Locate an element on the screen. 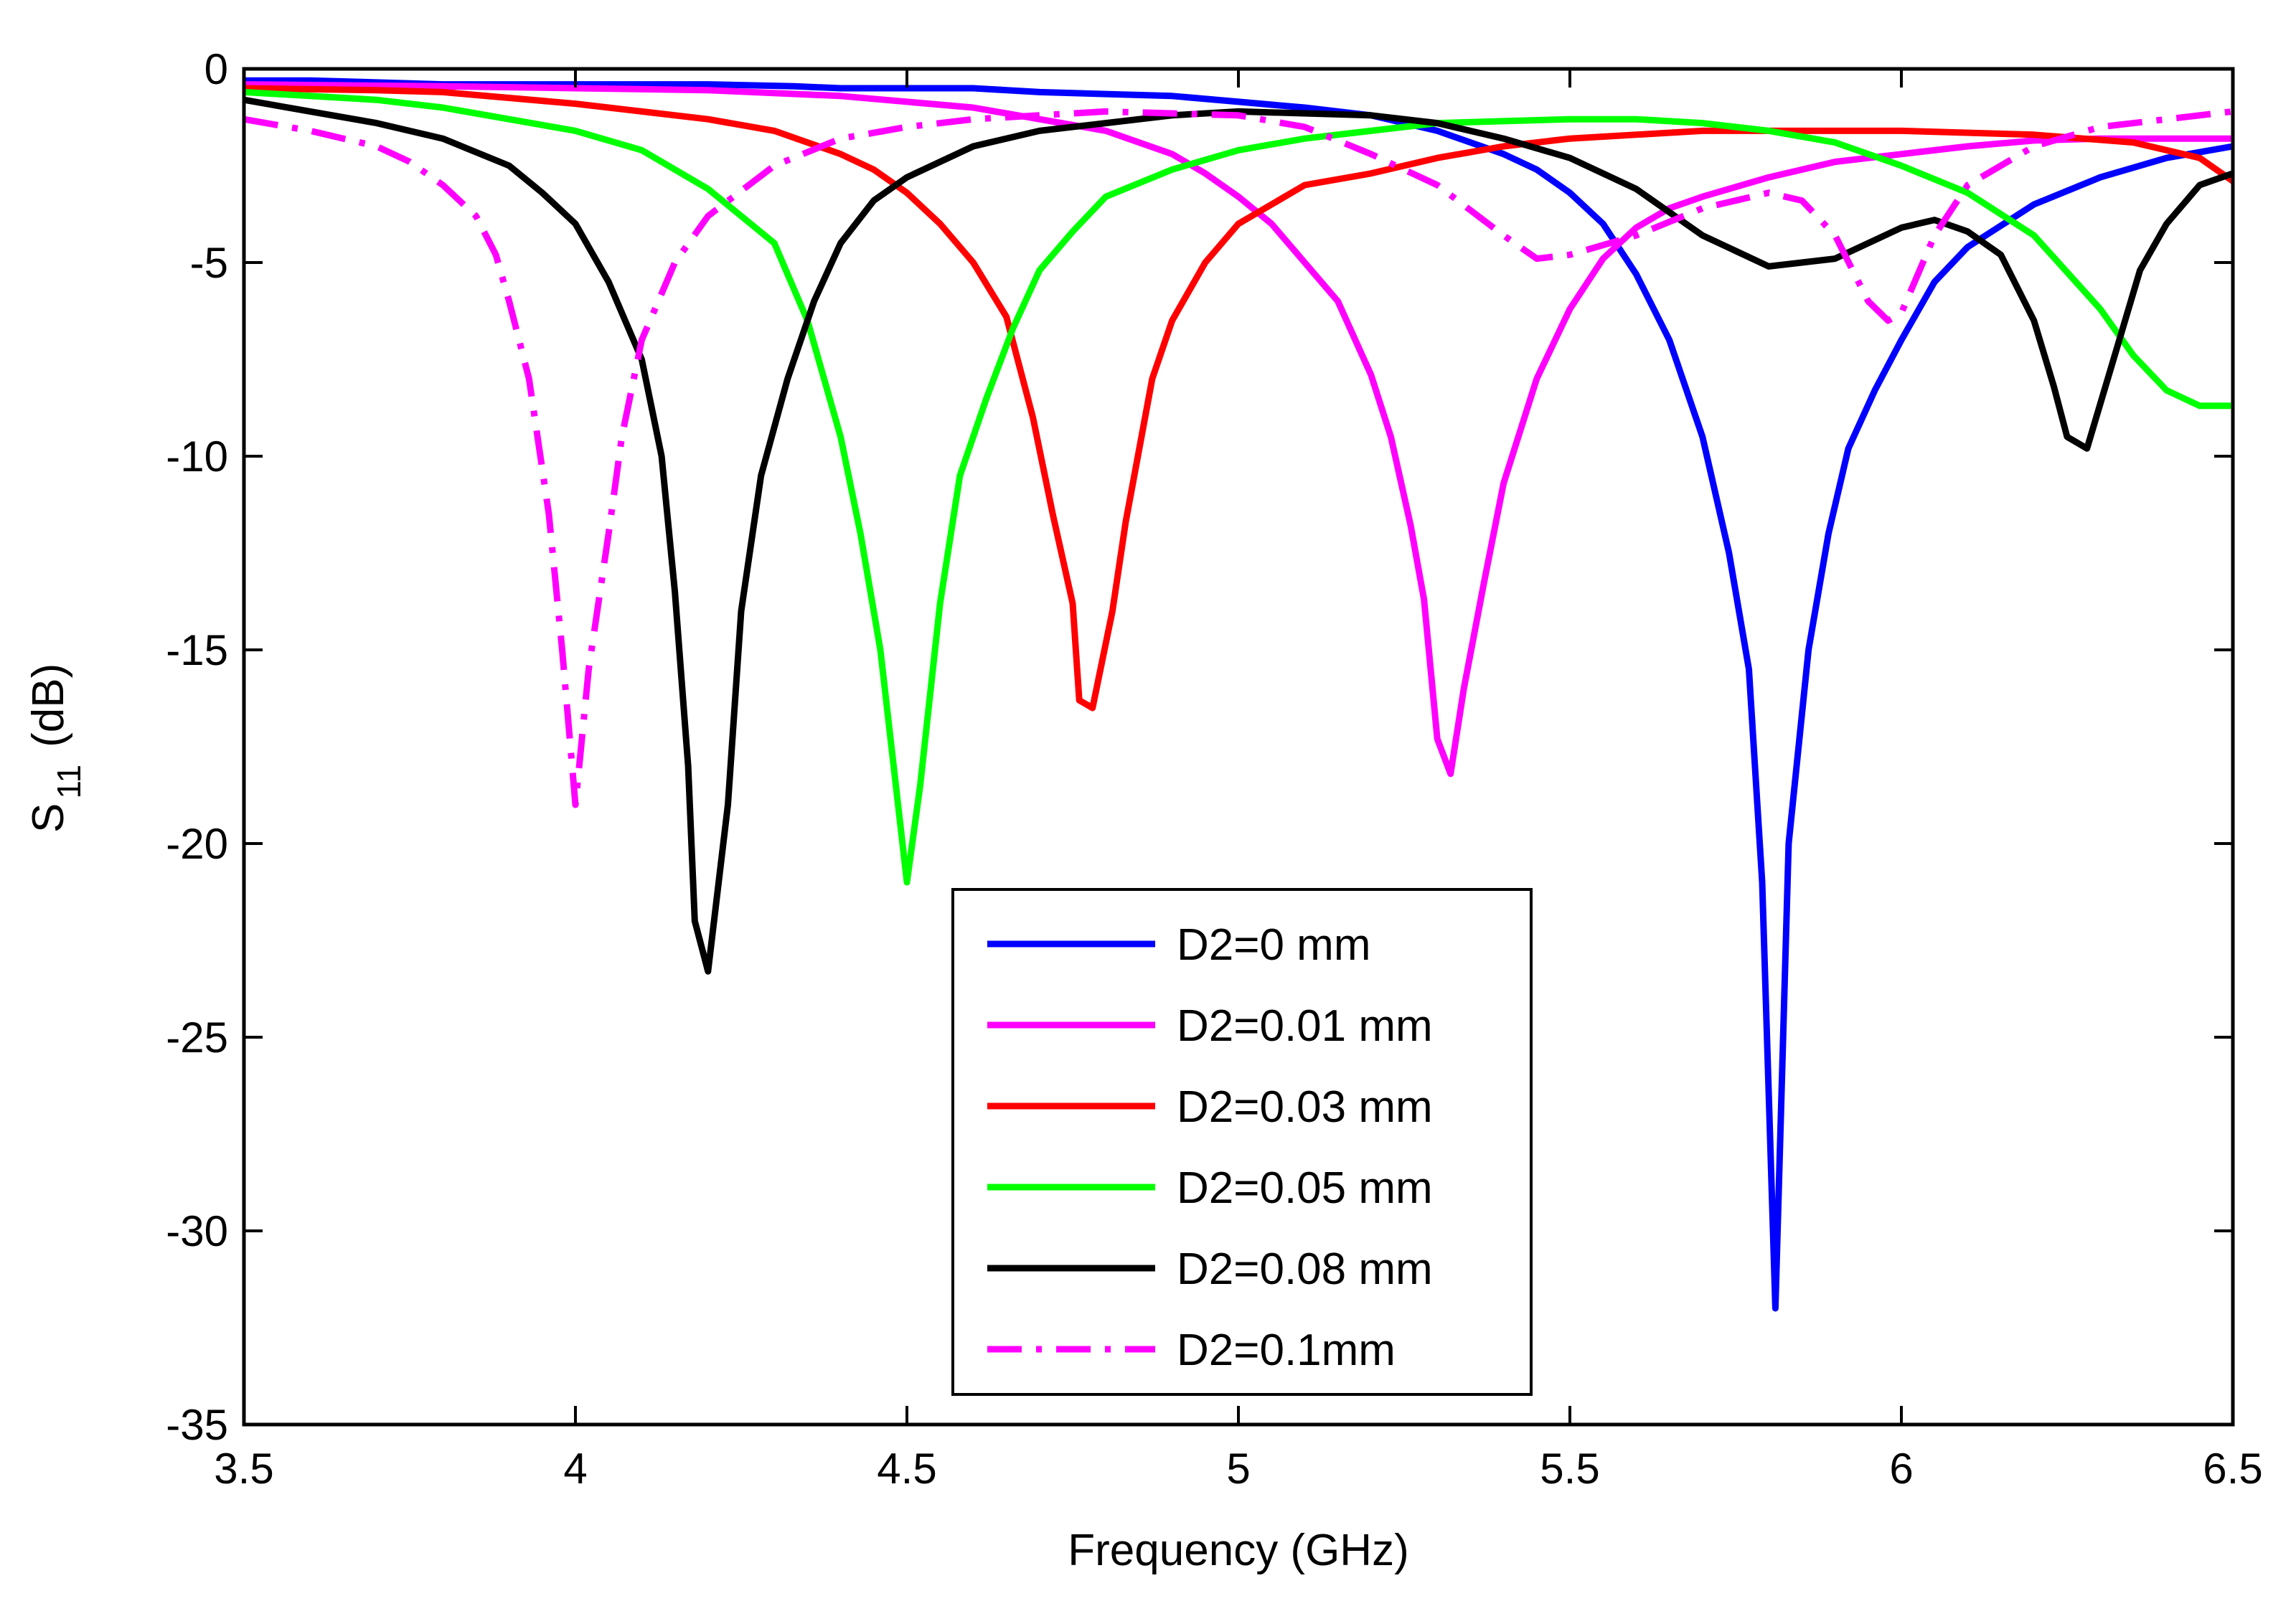 This screenshot has height=1601, width=2296. y-axis-label-main: S is located at coordinates (49, 818).